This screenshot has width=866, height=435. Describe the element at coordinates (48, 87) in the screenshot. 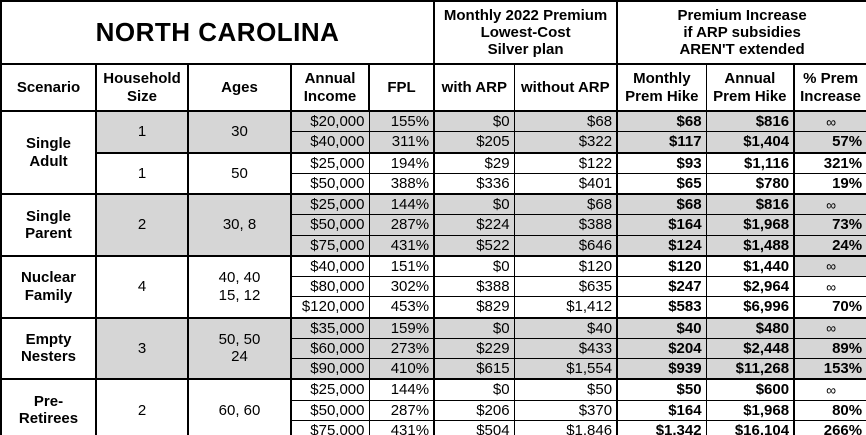

I see `column-header-scenario: Scenario` at that location.